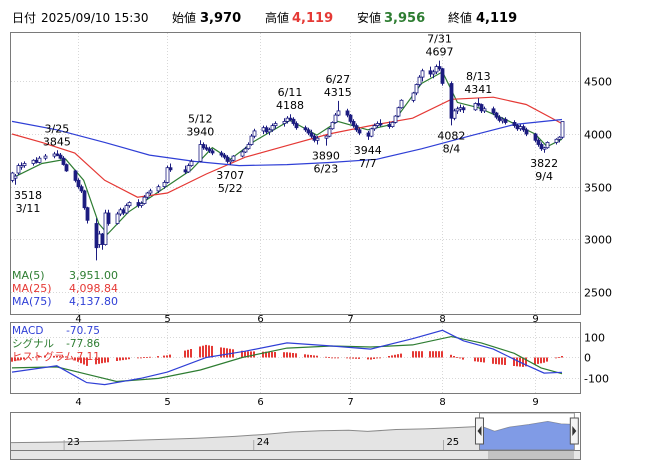 The image size is (653, 474). I want to click on navigator-handle-right, so click(574, 431).